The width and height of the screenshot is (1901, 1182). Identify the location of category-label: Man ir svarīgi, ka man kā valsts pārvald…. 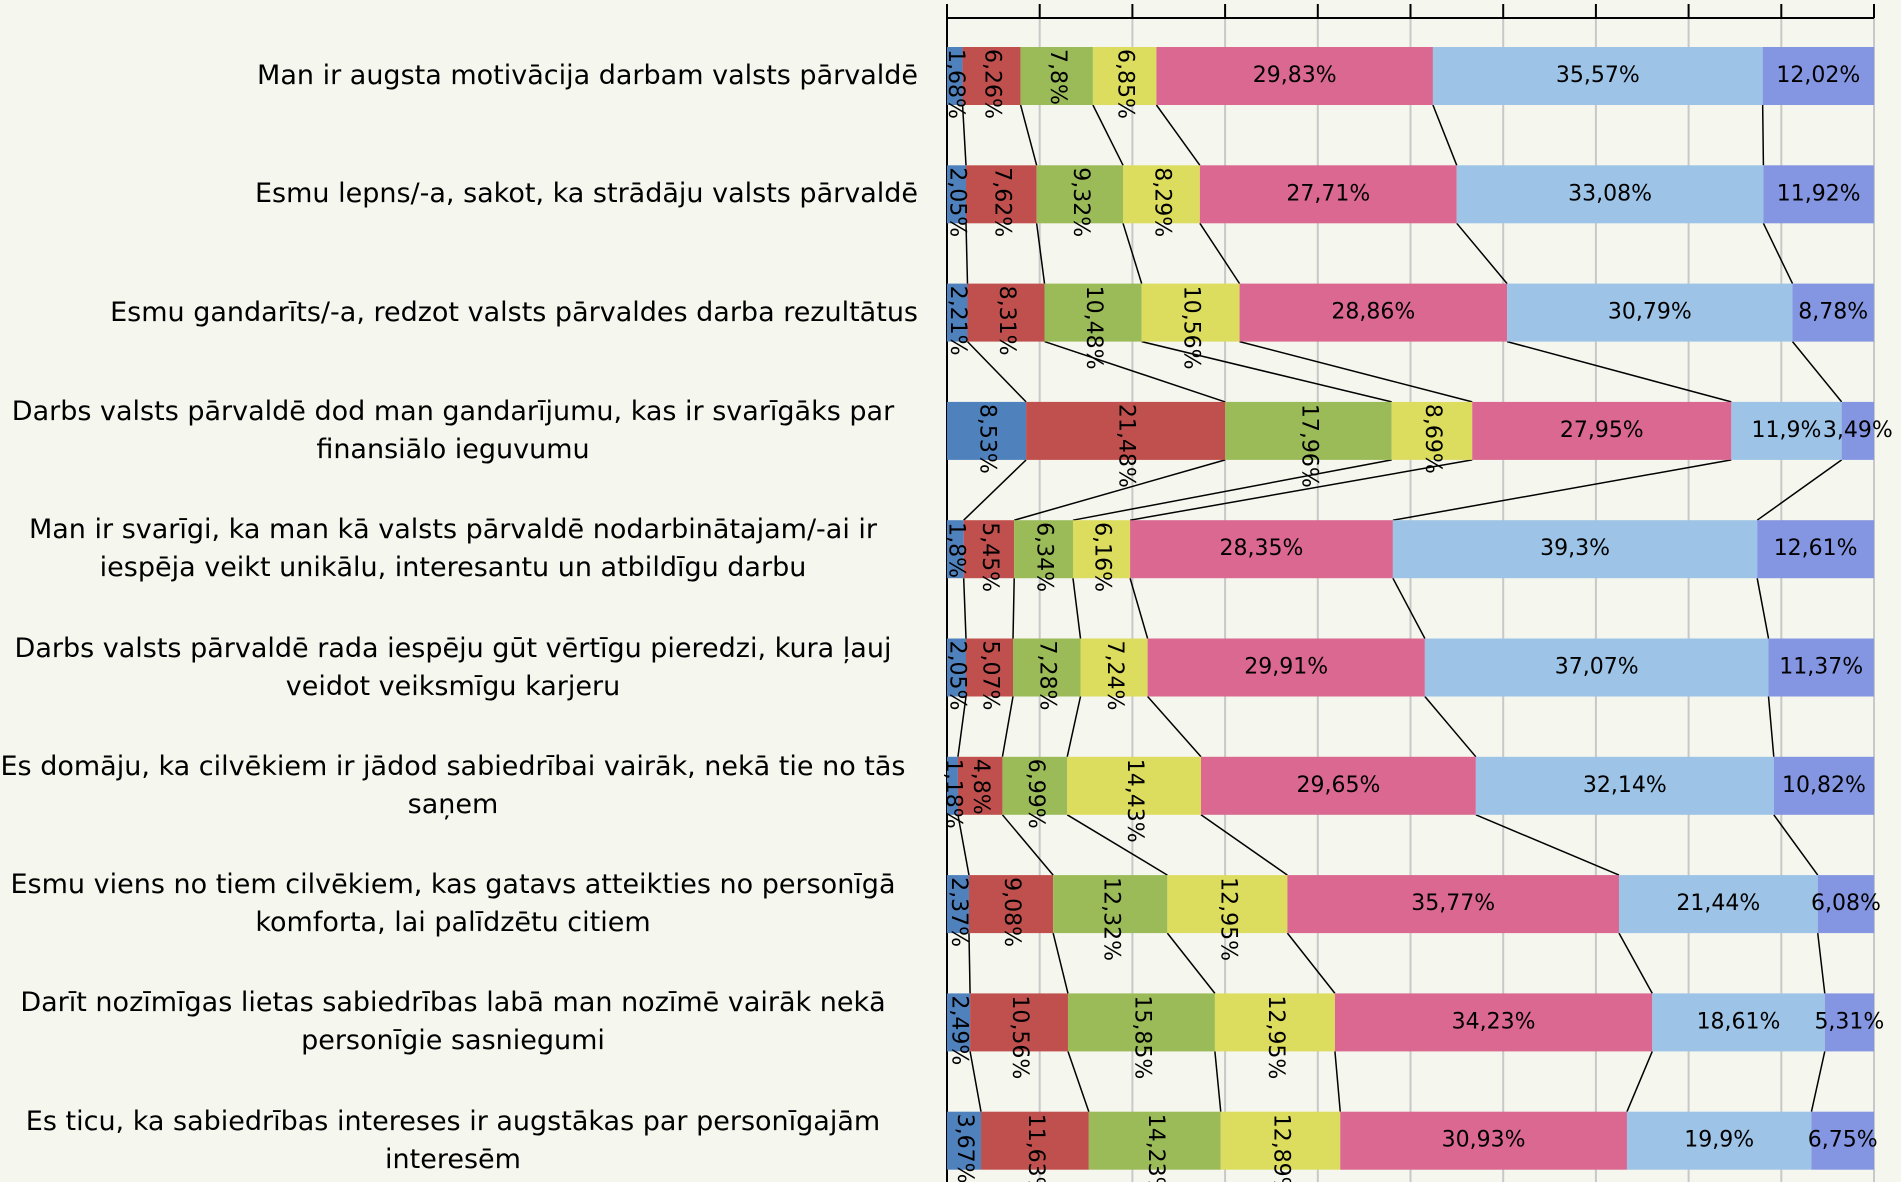
(453, 549).